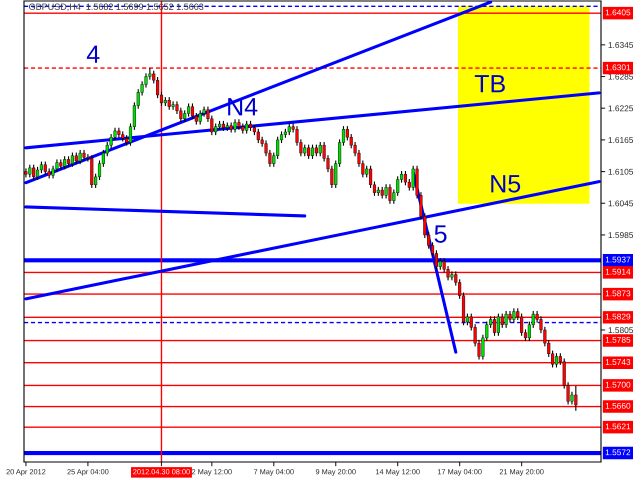  I want to click on annotation: 4, so click(93, 54).